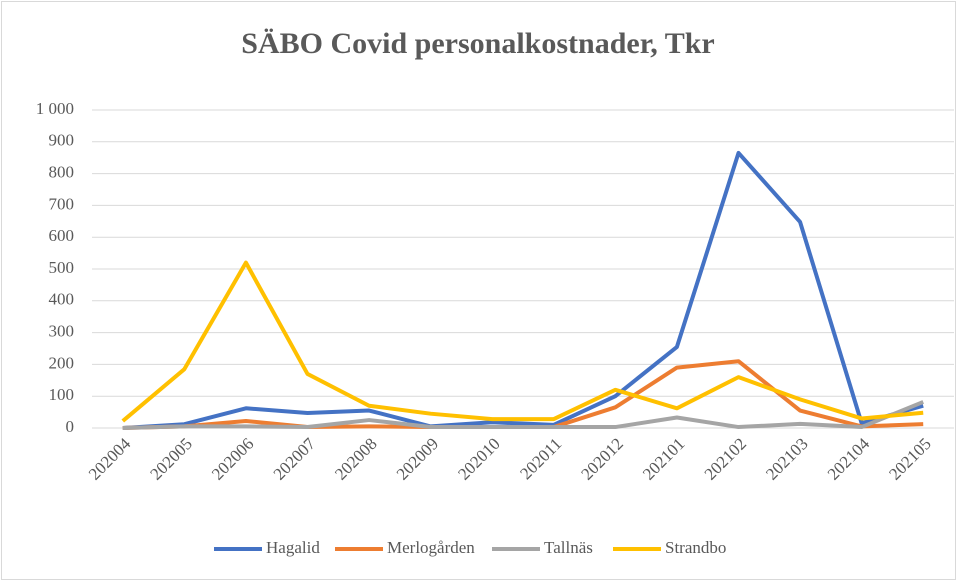 This screenshot has width=957, height=581. I want to click on y-tick-label: 900, so click(62, 140).